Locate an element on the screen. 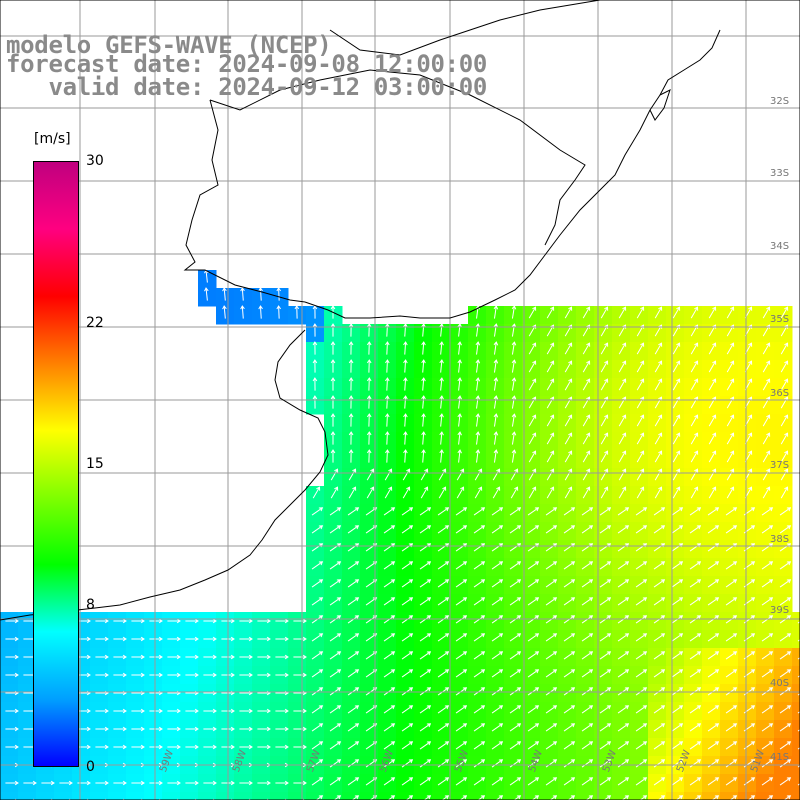 The width and height of the screenshot is (800, 804). latitude-label: 36S is located at coordinates (779, 393).